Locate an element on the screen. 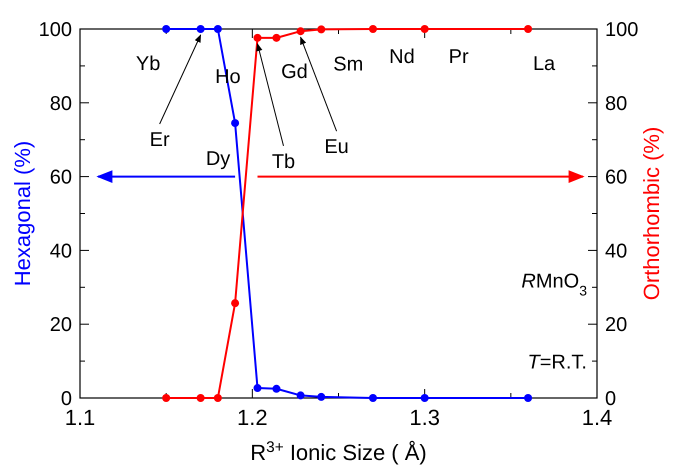 The height and width of the screenshot is (468, 679). annotation: Yb is located at coordinates (148, 64).